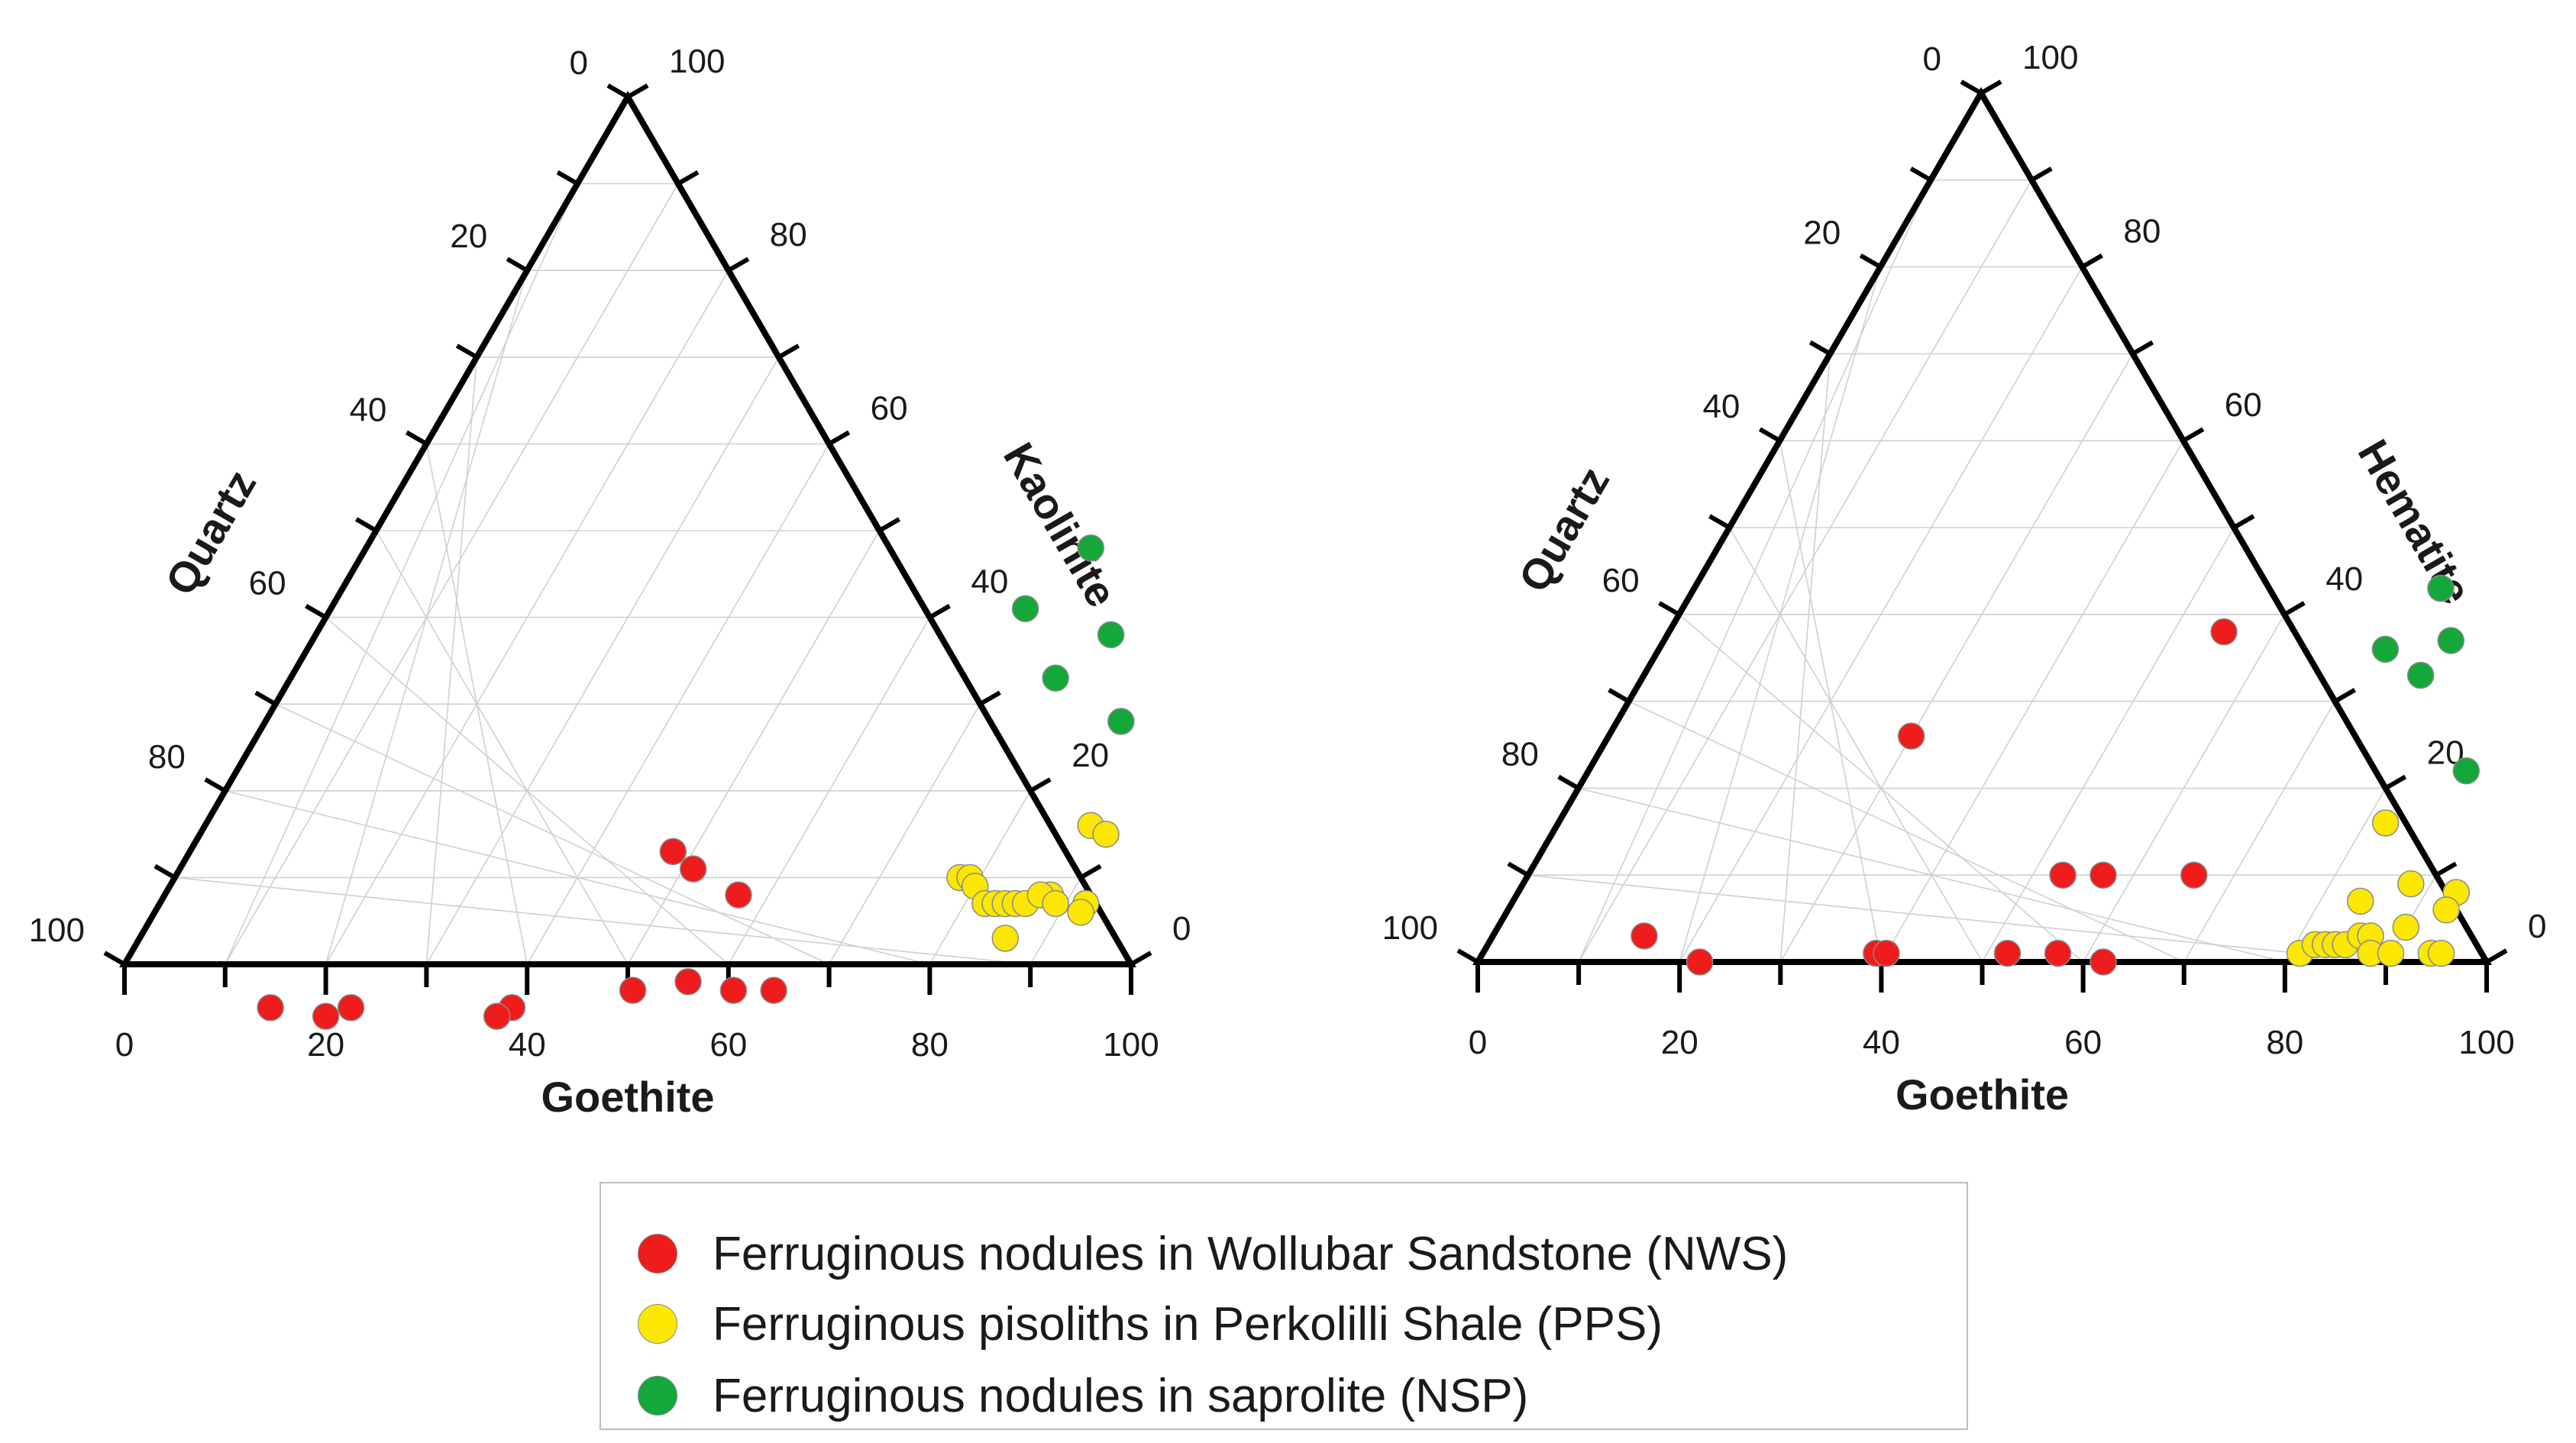 The image size is (2576, 1443). Describe the element at coordinates (657, 1254) in the screenshot. I see `legend-marker-nws` at that location.